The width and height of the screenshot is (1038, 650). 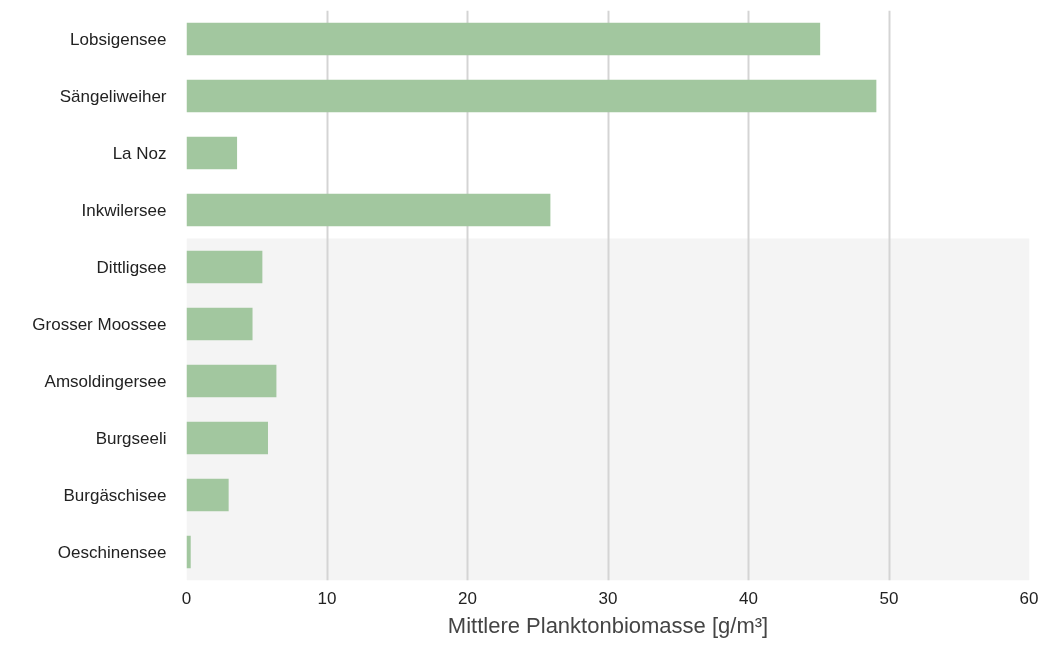 I want to click on y-tick-label: Oeschinensee, so click(x=112, y=552).